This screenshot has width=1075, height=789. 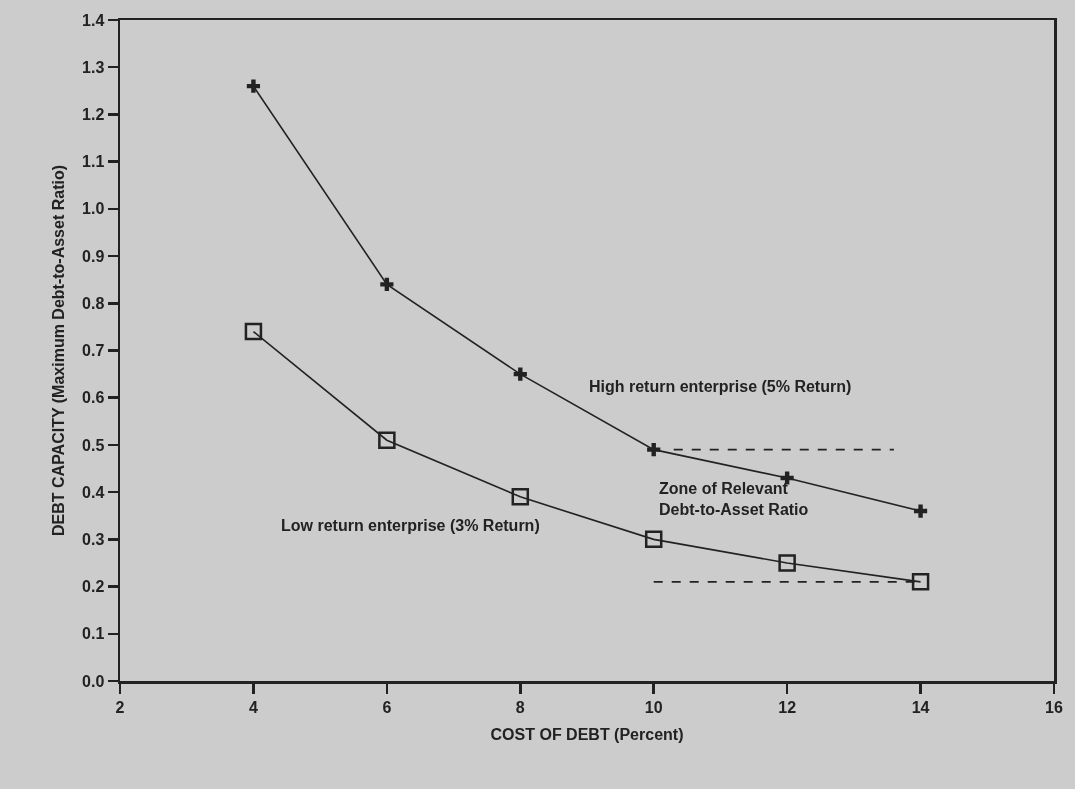 I want to click on y-tick-label: 0.7, so click(x=93, y=351).